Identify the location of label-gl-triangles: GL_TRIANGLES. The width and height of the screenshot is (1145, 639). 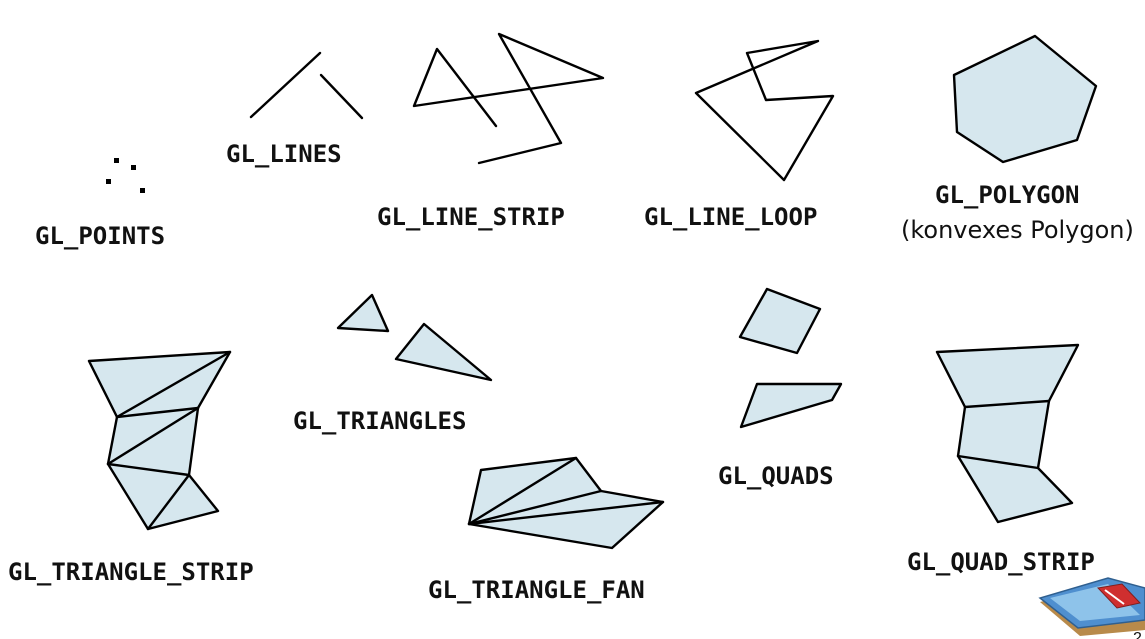
(379, 421).